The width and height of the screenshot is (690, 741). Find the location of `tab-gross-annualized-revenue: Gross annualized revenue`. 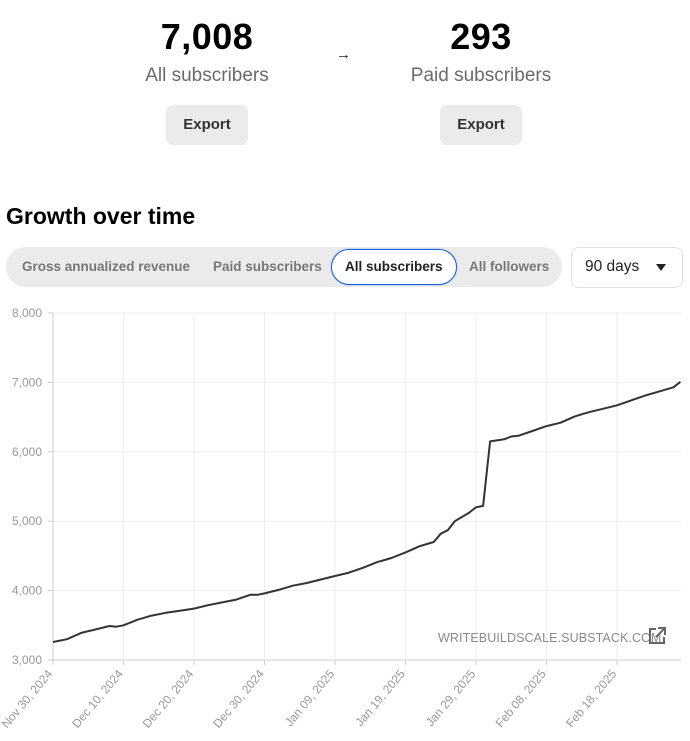

tab-gross-annualized-revenue: Gross annualized revenue is located at coordinates (106, 266).